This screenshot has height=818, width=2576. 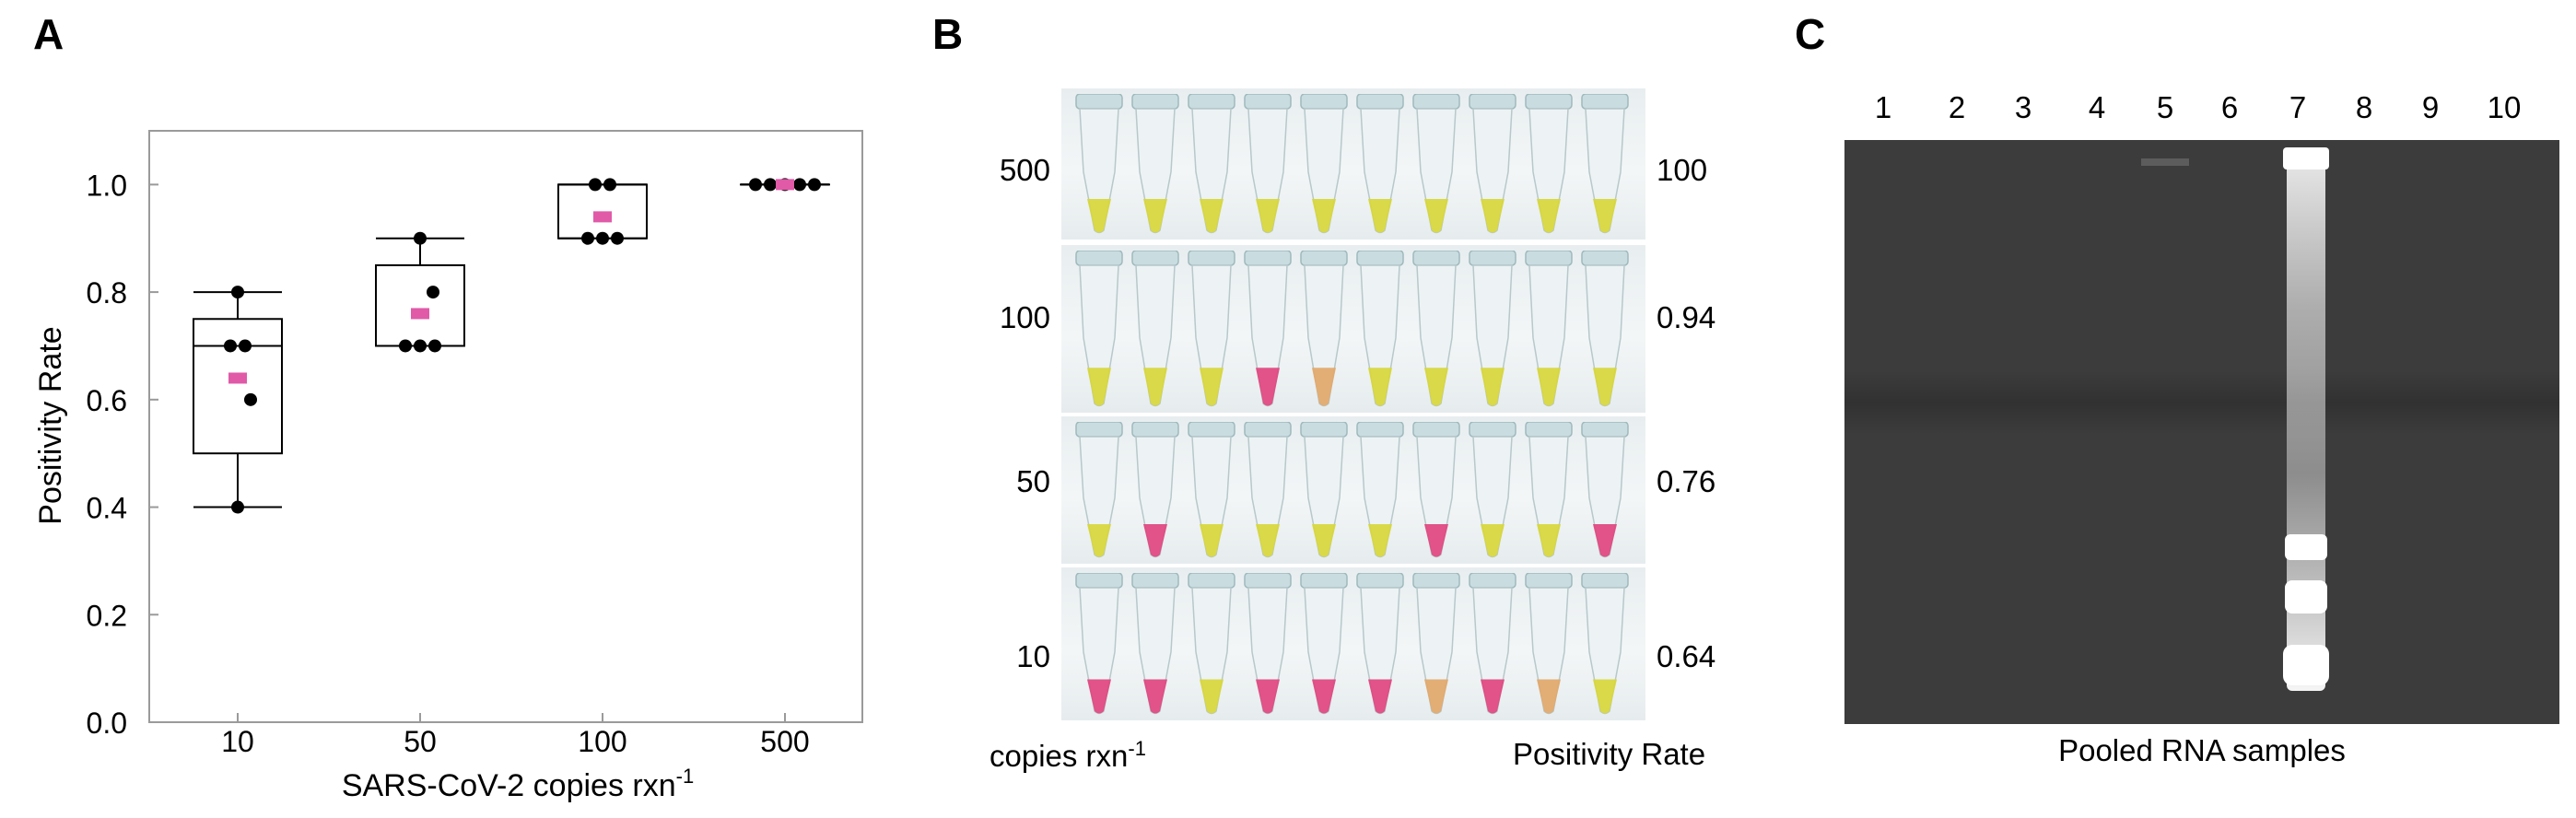 What do you see at coordinates (2298, 107) in the screenshot?
I see `gel-lane-number: 7` at bounding box center [2298, 107].